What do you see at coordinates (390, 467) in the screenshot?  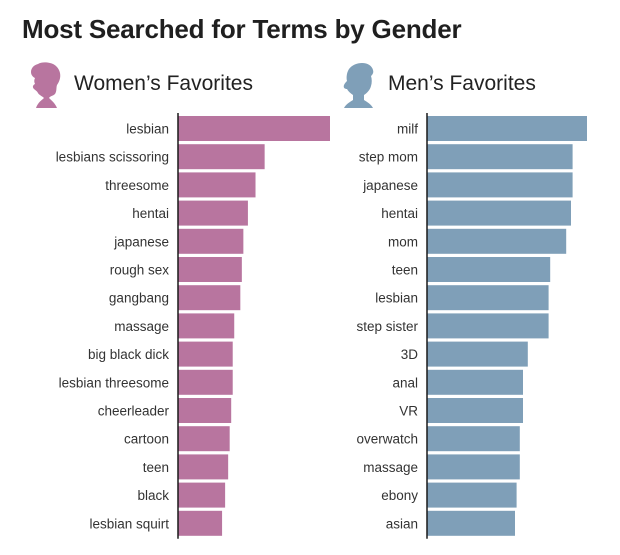 I see `men-category-label: massage` at bounding box center [390, 467].